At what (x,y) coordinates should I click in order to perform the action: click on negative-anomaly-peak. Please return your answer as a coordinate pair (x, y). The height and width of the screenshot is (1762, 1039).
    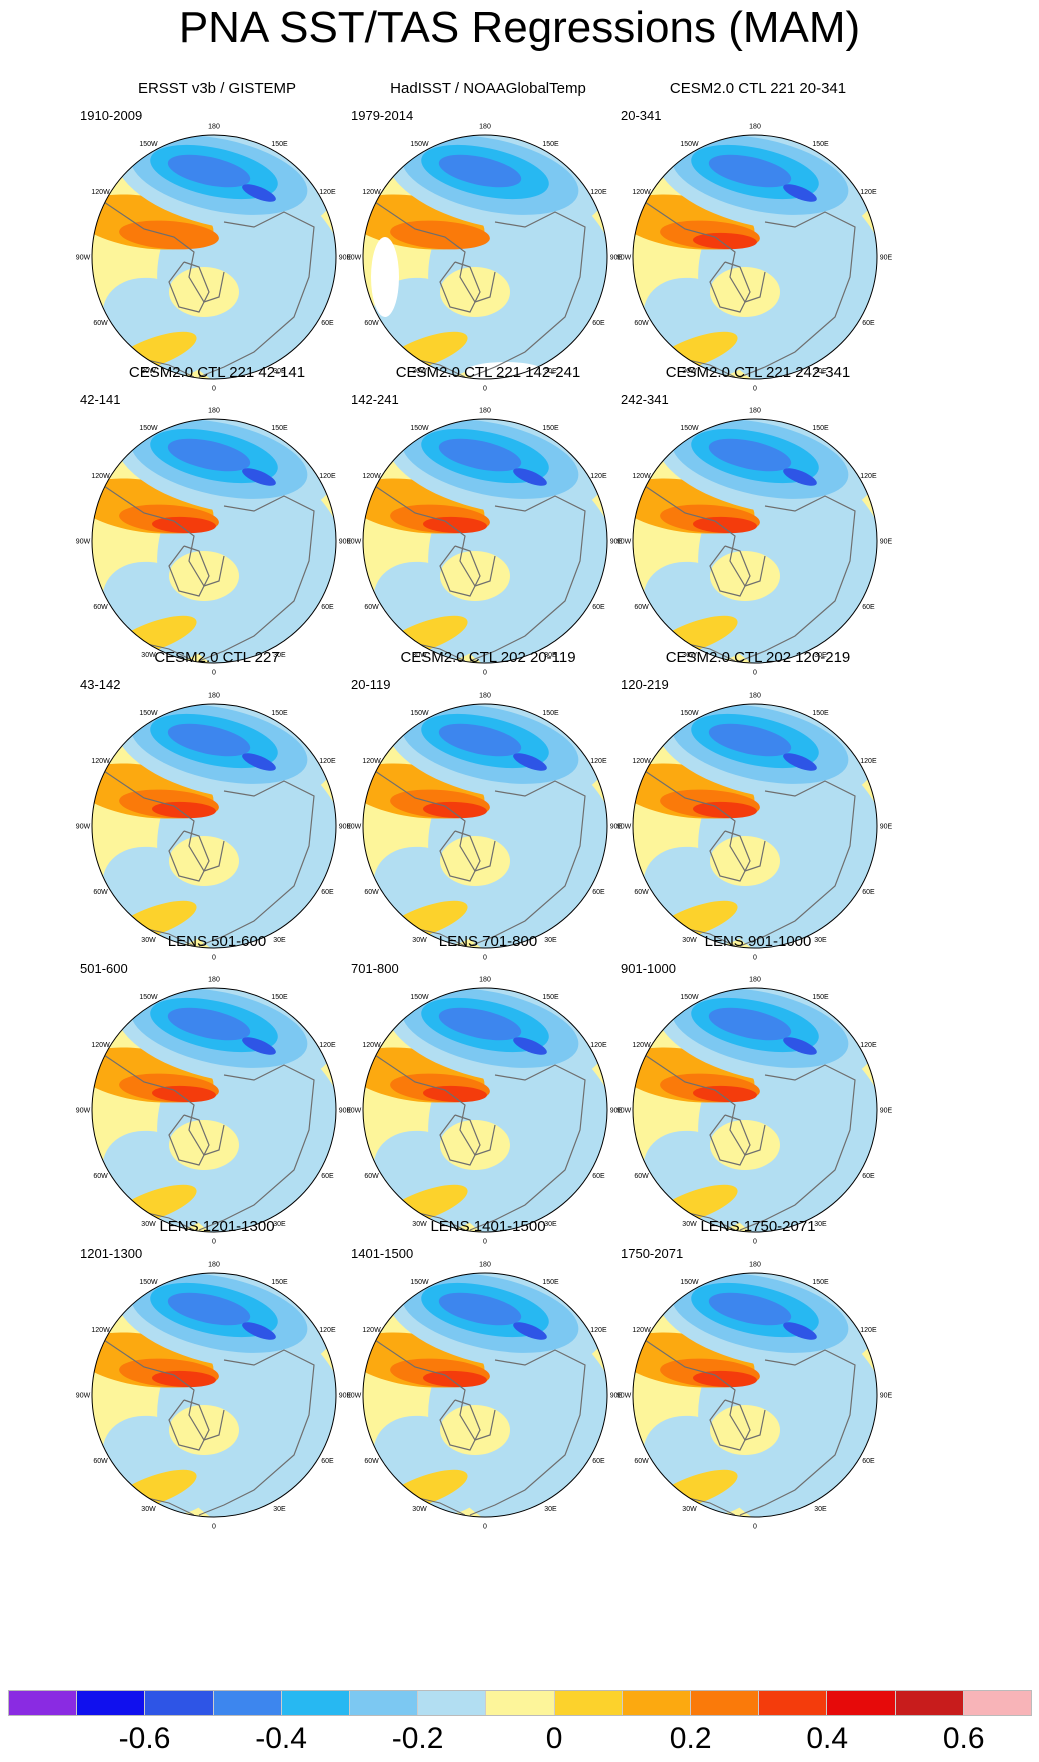
    Looking at the image, I should click on (800, 193).